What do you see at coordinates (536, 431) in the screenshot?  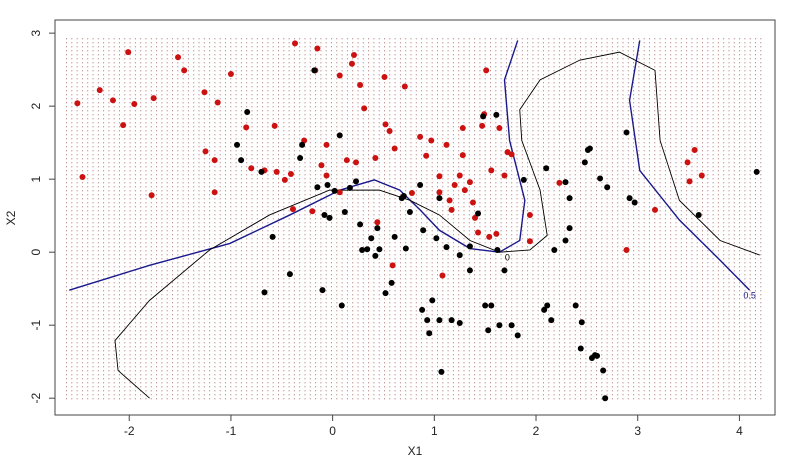 I see `x-tick-label: 2` at bounding box center [536, 431].